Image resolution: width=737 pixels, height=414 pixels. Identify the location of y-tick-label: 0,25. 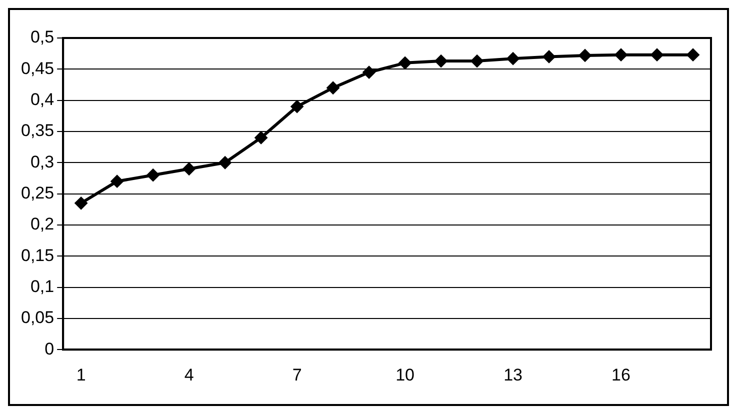
(37, 192).